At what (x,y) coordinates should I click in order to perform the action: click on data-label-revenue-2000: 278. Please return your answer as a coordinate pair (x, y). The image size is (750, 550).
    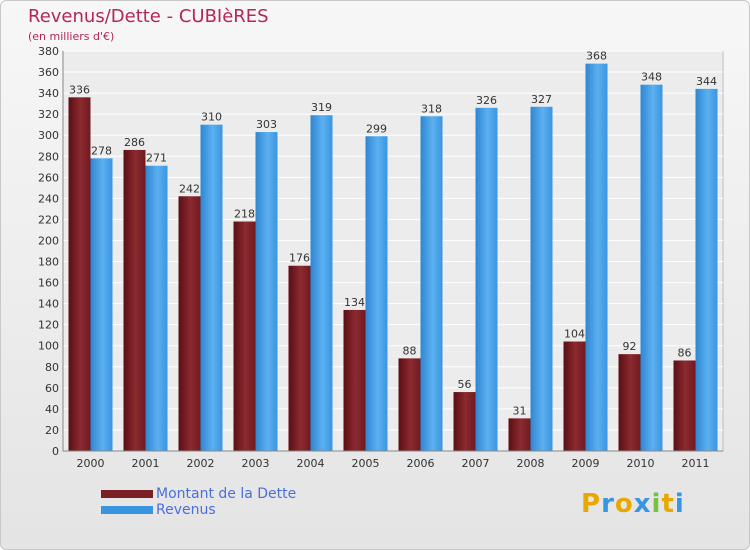
    Looking at the image, I should click on (101, 150).